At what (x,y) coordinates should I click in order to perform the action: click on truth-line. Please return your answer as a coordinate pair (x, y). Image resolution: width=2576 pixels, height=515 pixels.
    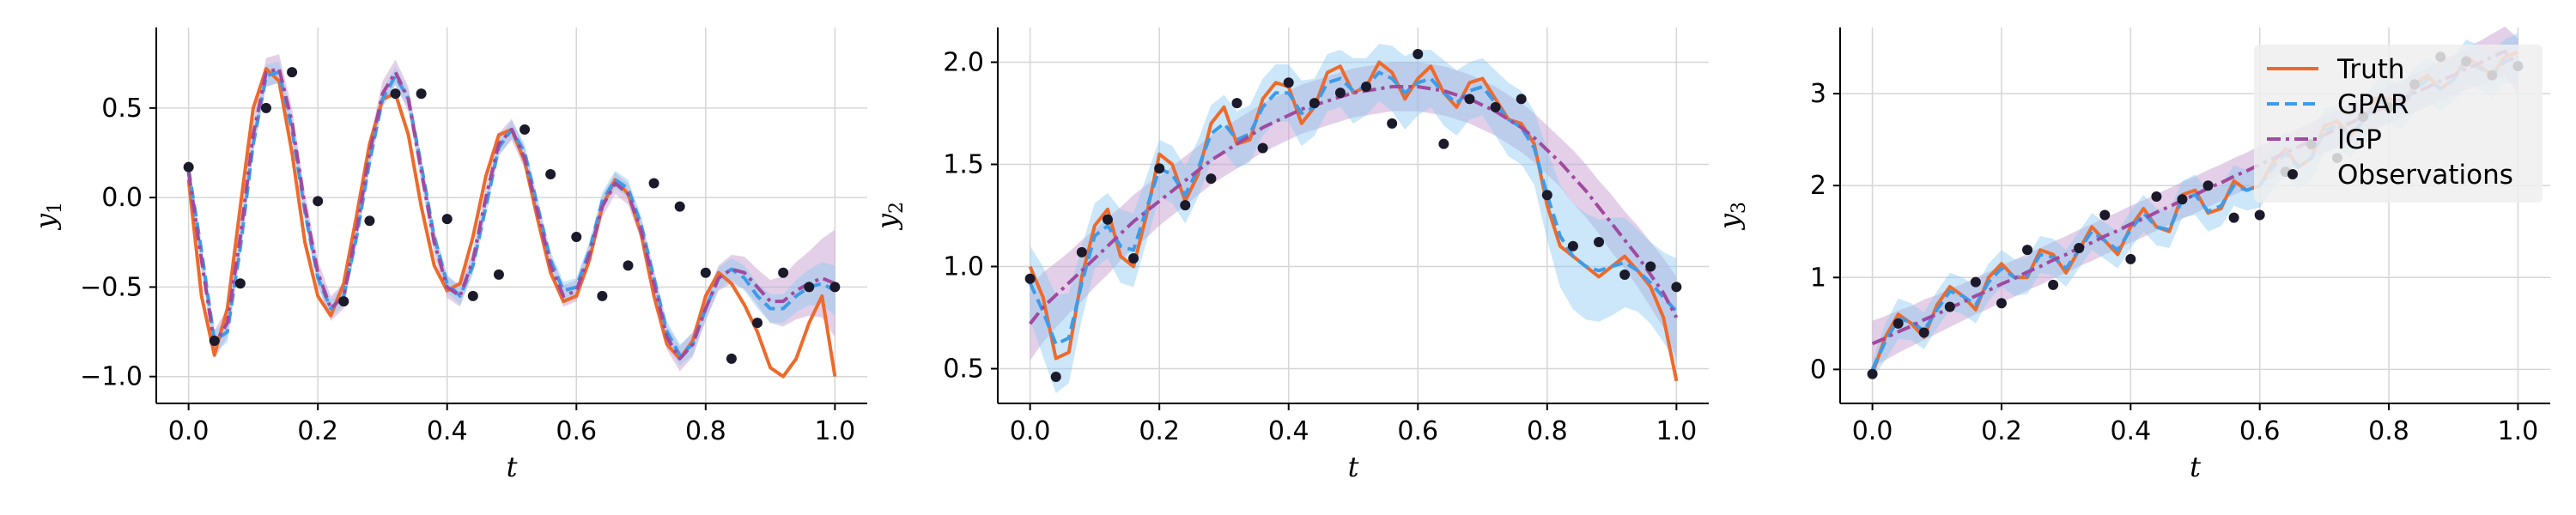
    Looking at the image, I should click on (512, 223).